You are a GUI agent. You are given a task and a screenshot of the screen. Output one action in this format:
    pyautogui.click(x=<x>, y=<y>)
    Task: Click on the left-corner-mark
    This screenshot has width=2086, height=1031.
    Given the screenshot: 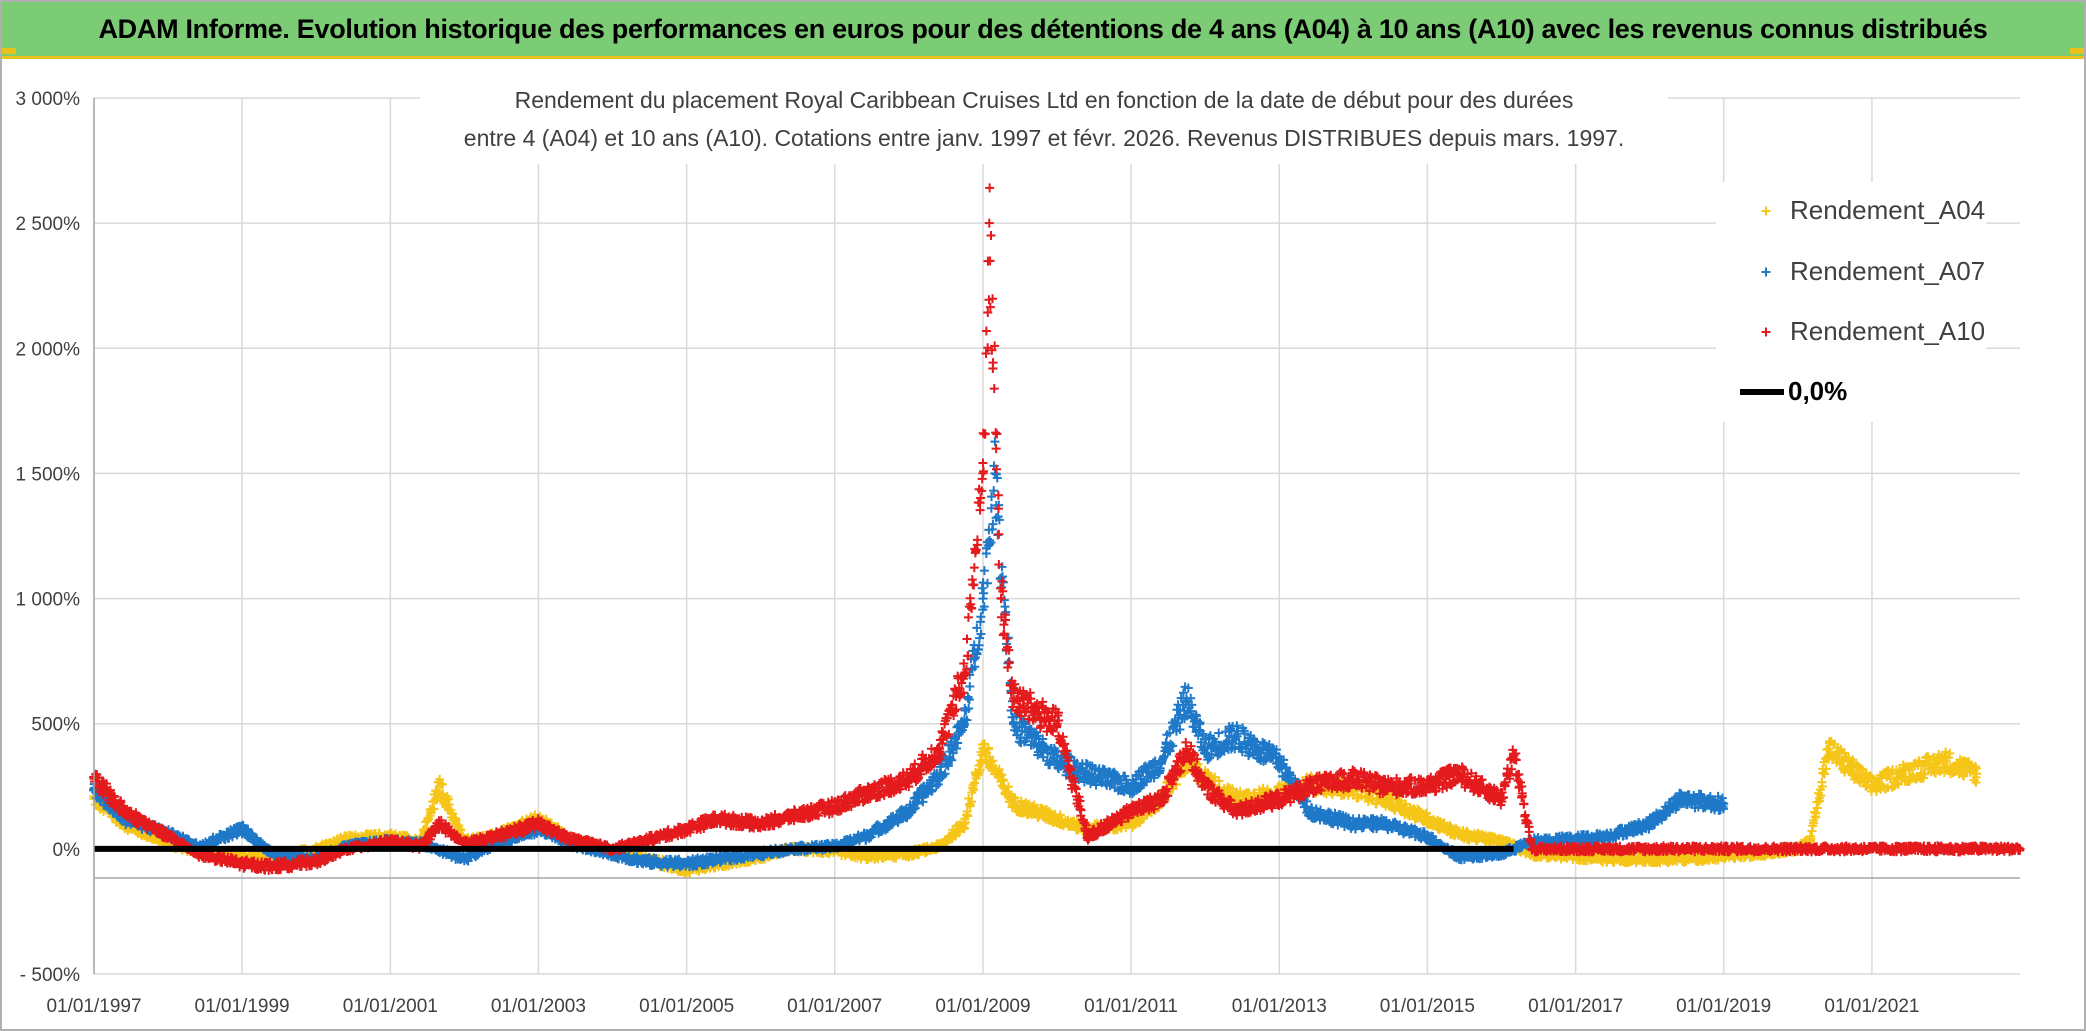 What is the action you would take?
    pyautogui.click(x=9, y=51)
    